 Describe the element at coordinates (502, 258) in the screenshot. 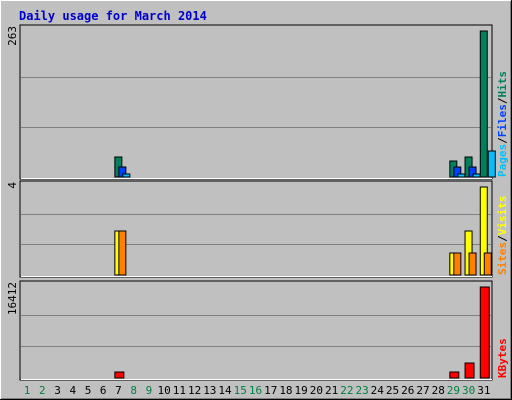

I see `legend-entry: Sites` at that location.